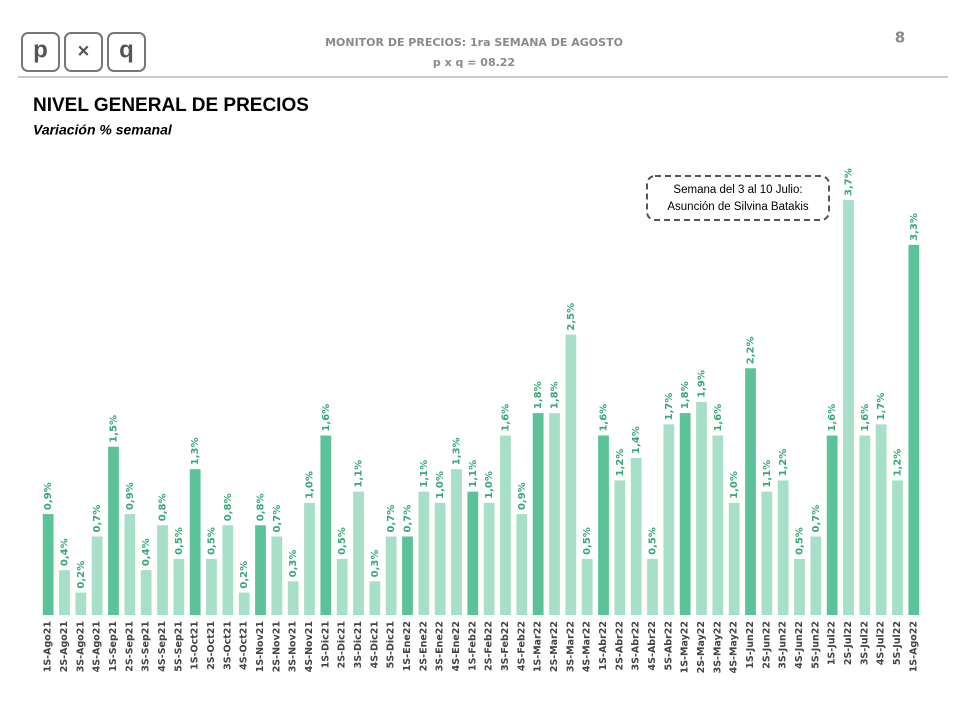  I want to click on x-tick-label: 2S-Mar22, so click(554, 646).